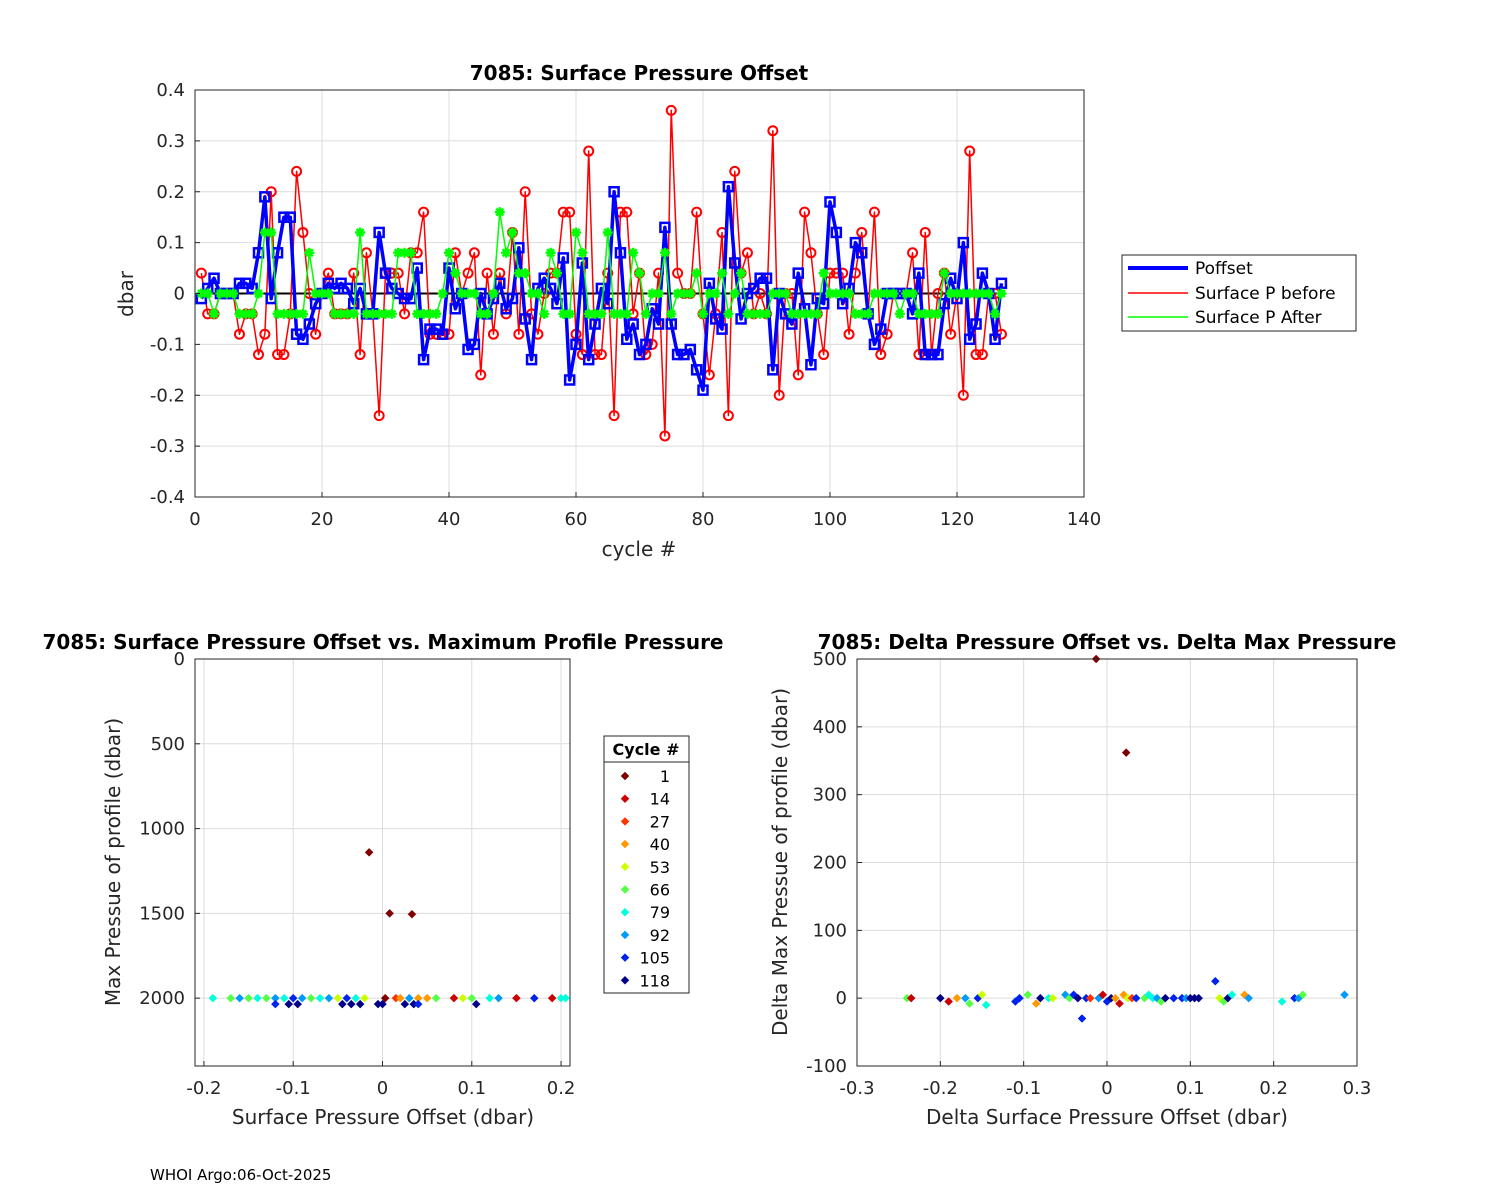 The width and height of the screenshot is (1500, 1200). Describe the element at coordinates (660, 821) in the screenshot. I see `cycle-legend-label: 27` at that location.